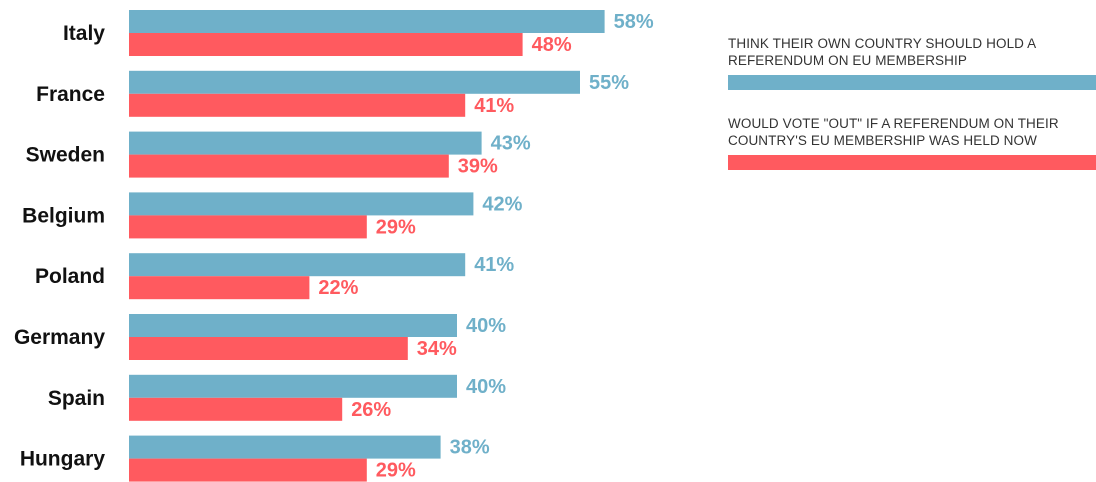  What do you see at coordinates (297, 105) in the screenshot?
I see `bar-vote-out-france` at bounding box center [297, 105].